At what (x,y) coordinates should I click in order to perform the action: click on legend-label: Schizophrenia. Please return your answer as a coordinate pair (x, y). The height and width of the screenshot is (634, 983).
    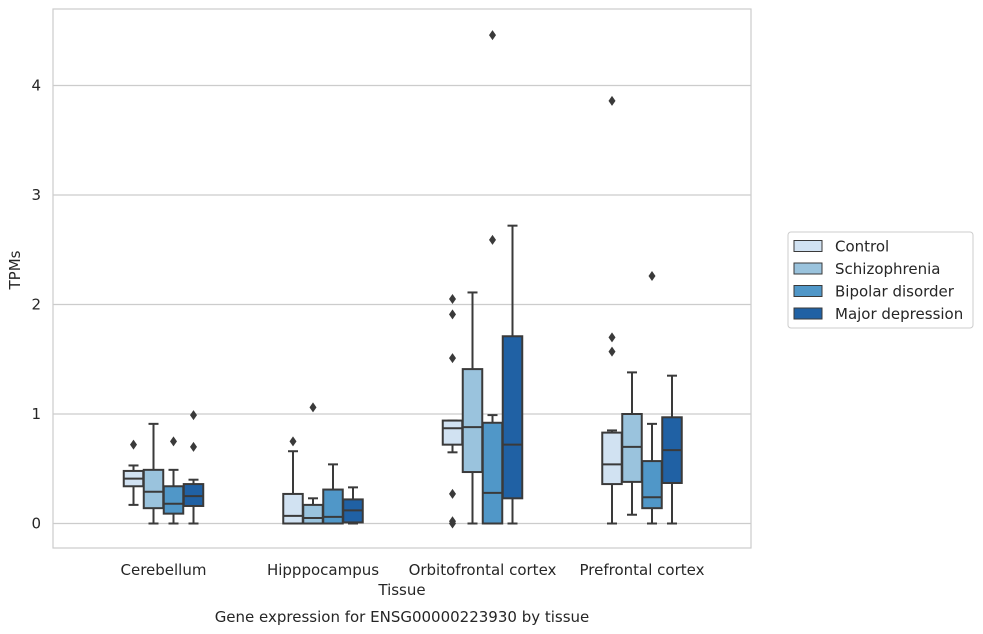
    Looking at the image, I should click on (887, 269).